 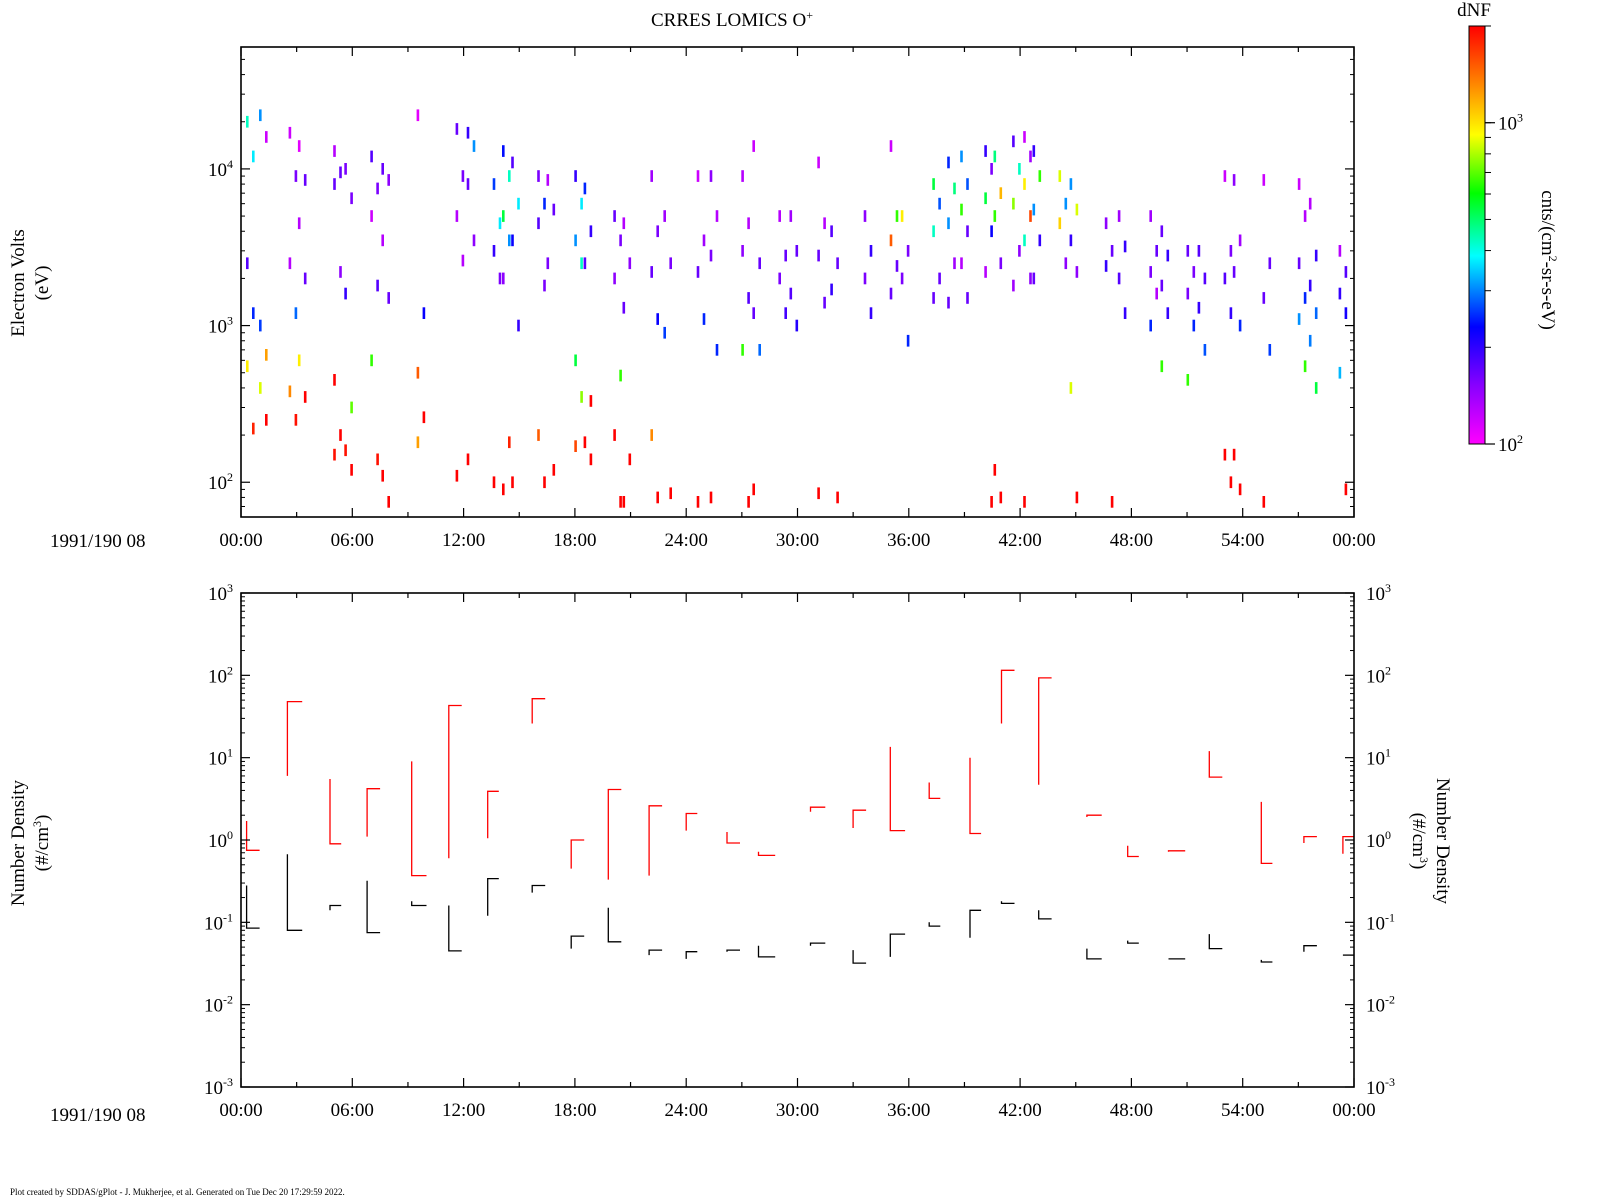 I want to click on y-tick-label: 104, so click(x=220, y=169).